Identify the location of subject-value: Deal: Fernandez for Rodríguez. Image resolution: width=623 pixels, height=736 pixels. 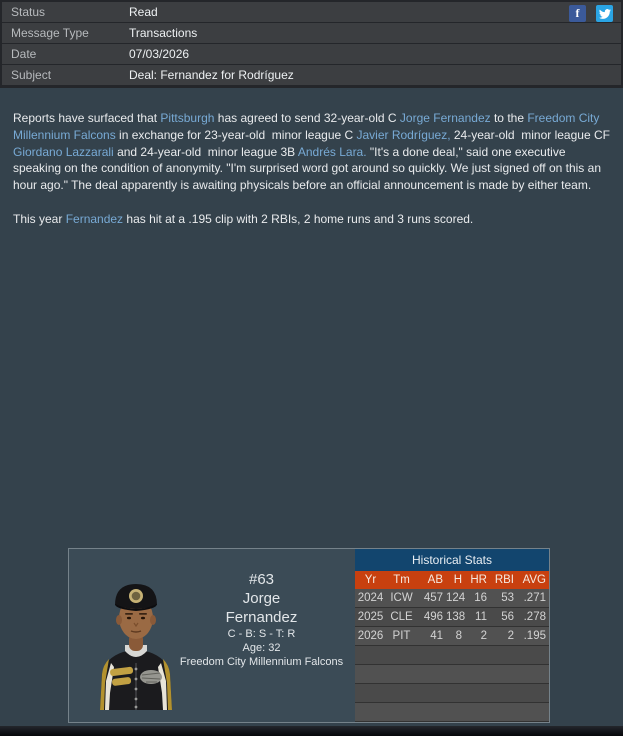
(211, 75).